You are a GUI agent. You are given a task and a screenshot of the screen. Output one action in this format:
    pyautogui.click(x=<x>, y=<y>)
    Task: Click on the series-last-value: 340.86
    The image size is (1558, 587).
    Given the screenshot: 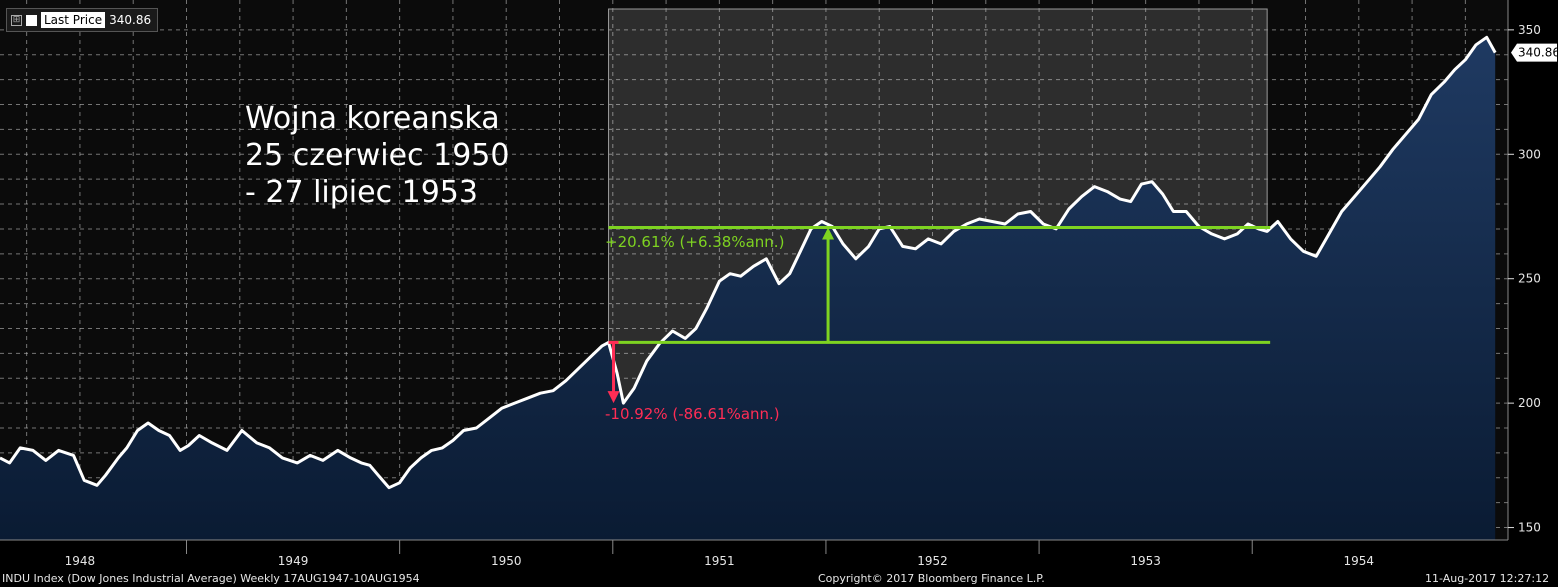 What is the action you would take?
    pyautogui.click(x=130, y=20)
    